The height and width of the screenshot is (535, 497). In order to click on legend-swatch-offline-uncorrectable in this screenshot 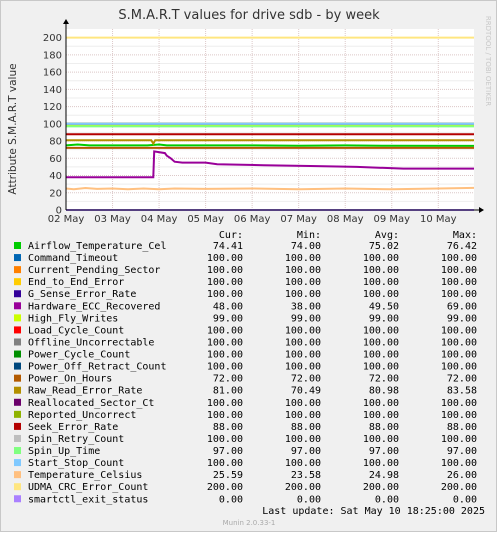, I will do `click(17, 342)`.